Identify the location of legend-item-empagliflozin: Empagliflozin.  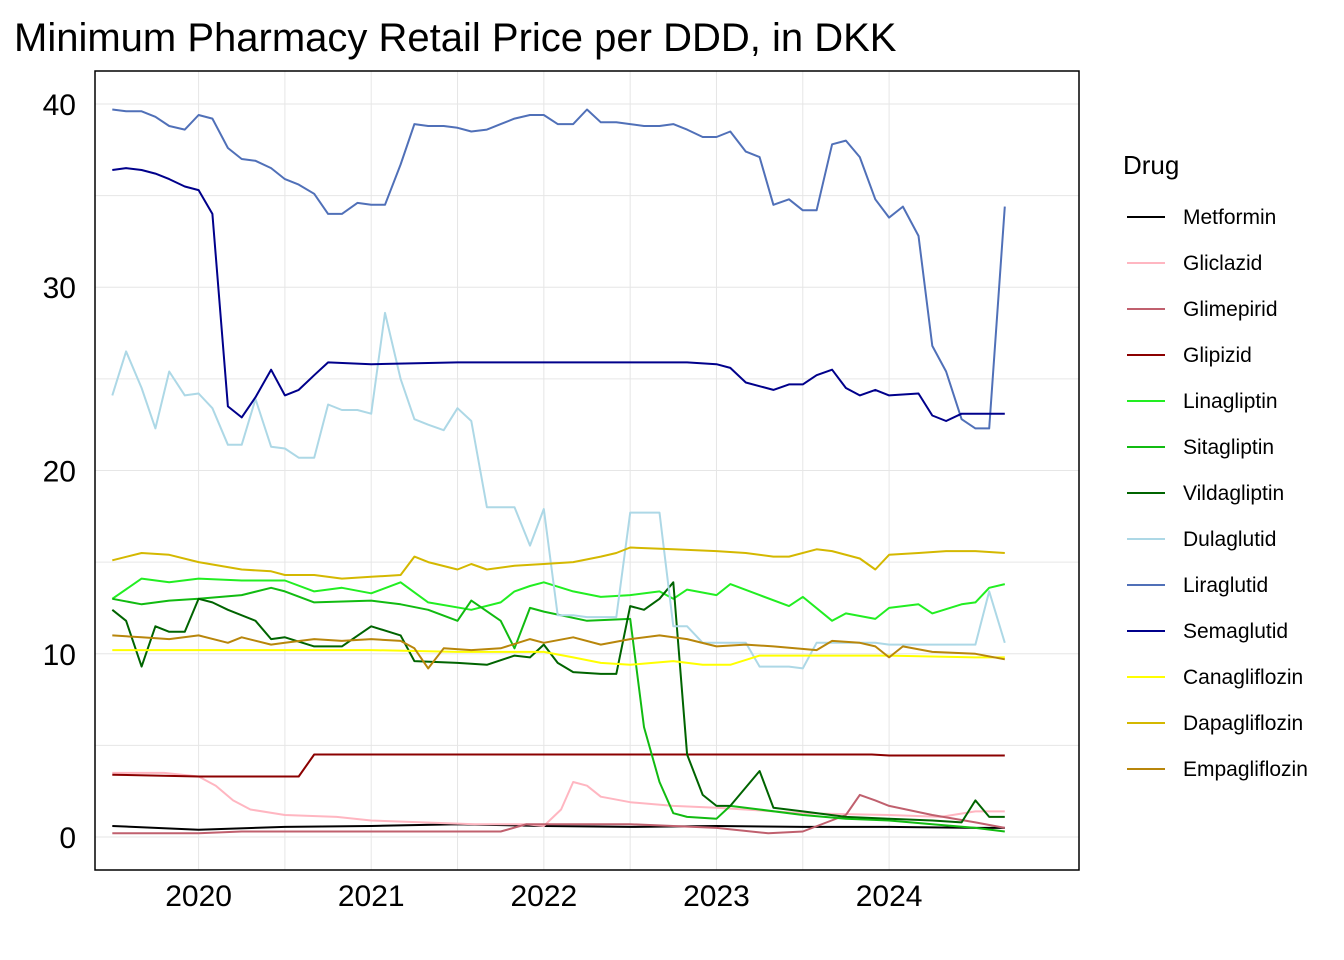
(1217, 769).